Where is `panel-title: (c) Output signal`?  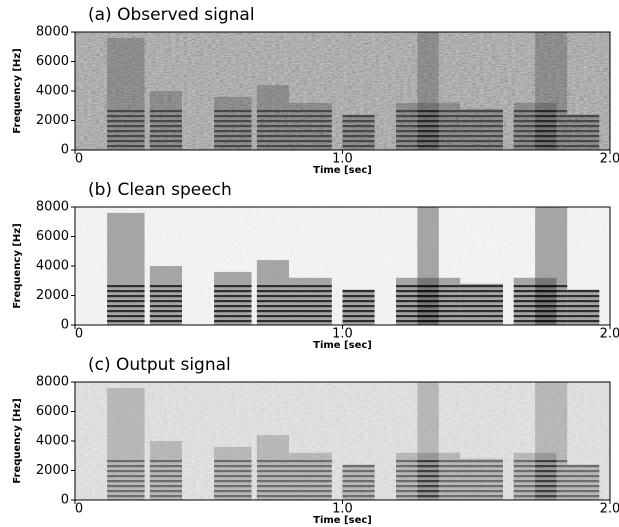 panel-title: (c) Output signal is located at coordinates (159, 365).